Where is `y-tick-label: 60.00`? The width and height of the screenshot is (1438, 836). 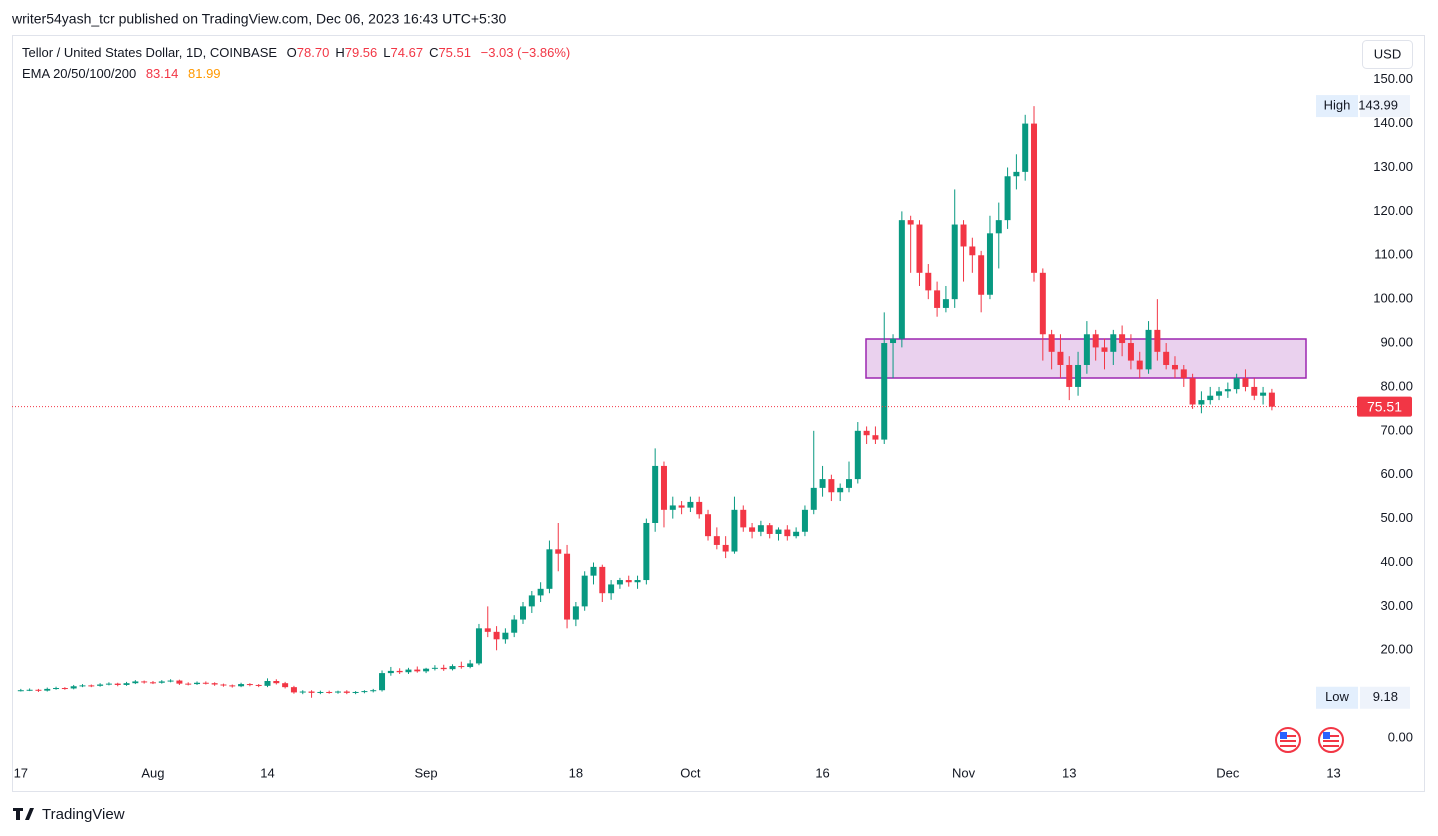
y-tick-label: 60.00 is located at coordinates (1396, 473).